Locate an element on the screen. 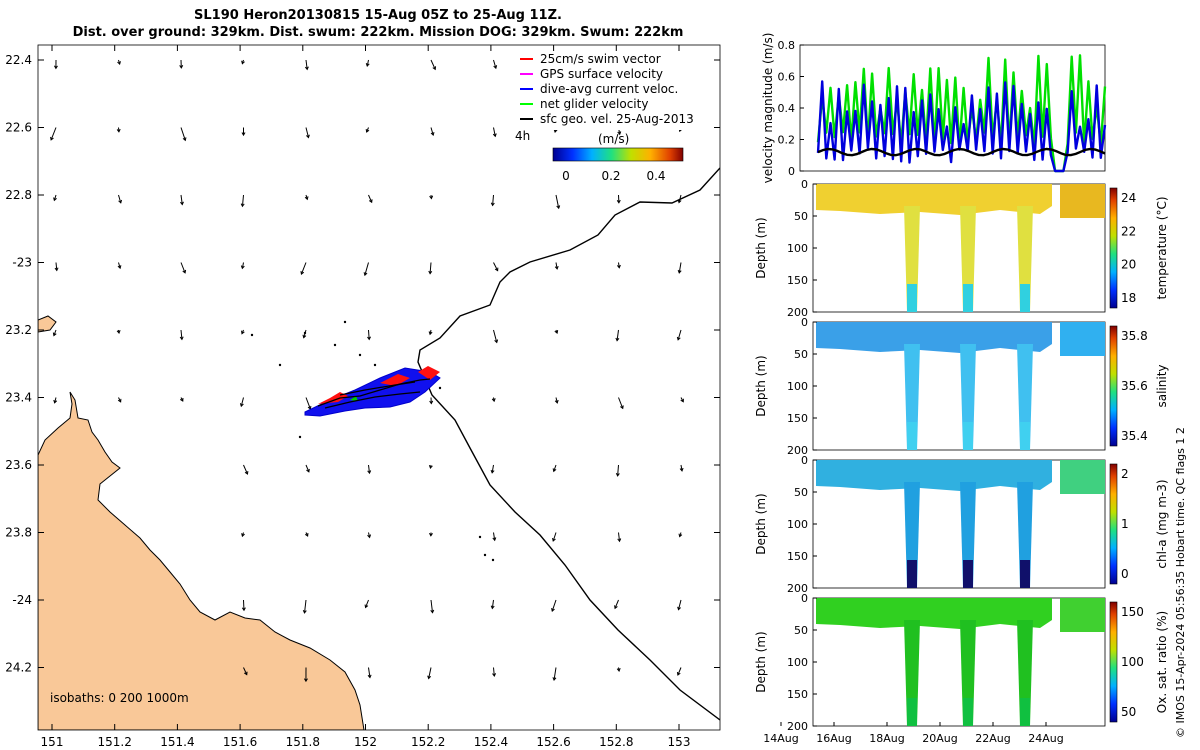  lon-tick-label: 151 is located at coordinates (52, 742).